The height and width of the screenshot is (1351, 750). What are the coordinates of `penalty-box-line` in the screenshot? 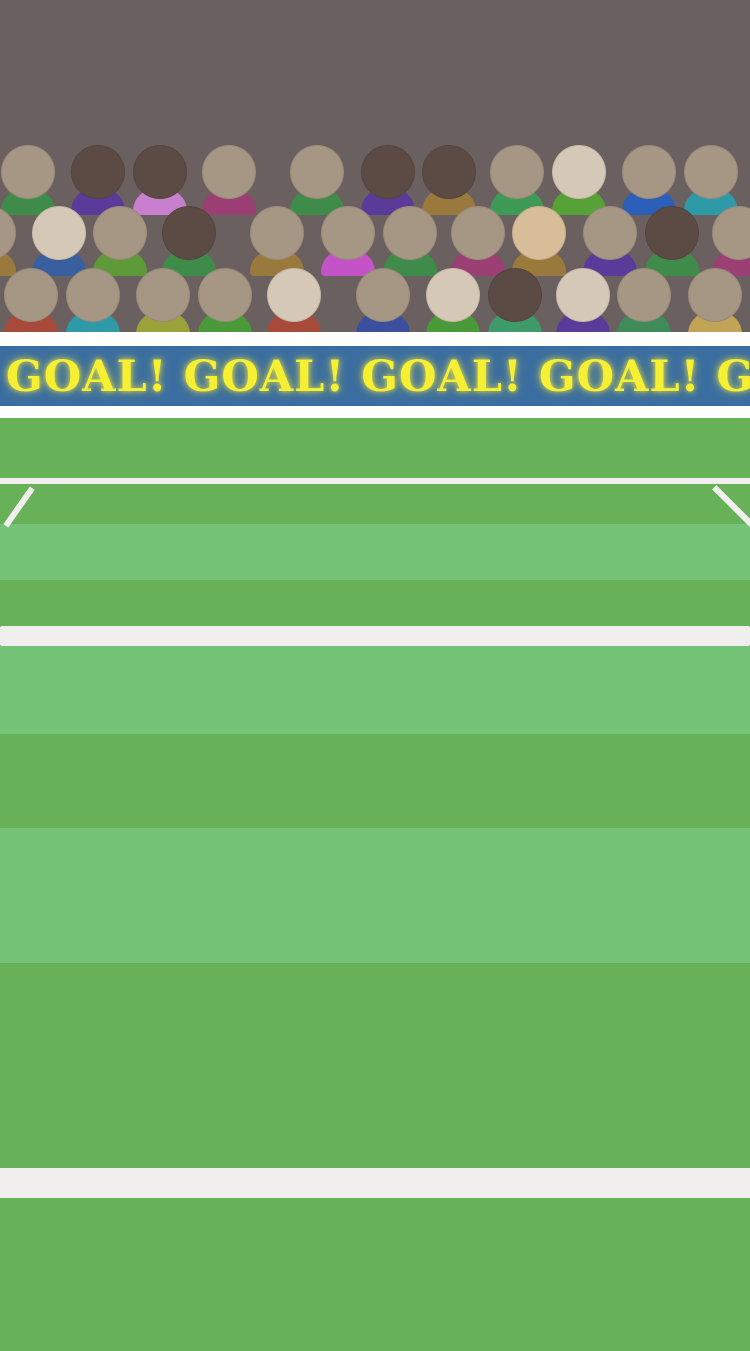 It's located at (375, 636).